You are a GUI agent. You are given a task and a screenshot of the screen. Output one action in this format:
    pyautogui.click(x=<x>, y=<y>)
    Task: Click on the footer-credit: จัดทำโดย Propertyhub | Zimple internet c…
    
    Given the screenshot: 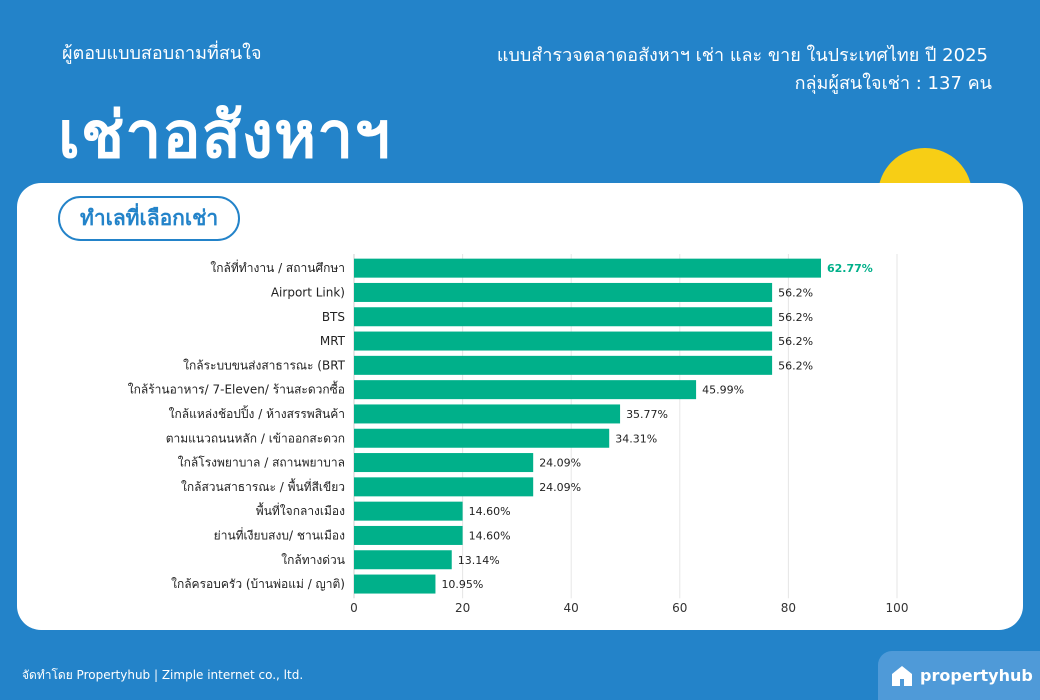 What is the action you would take?
    pyautogui.click(x=163, y=675)
    